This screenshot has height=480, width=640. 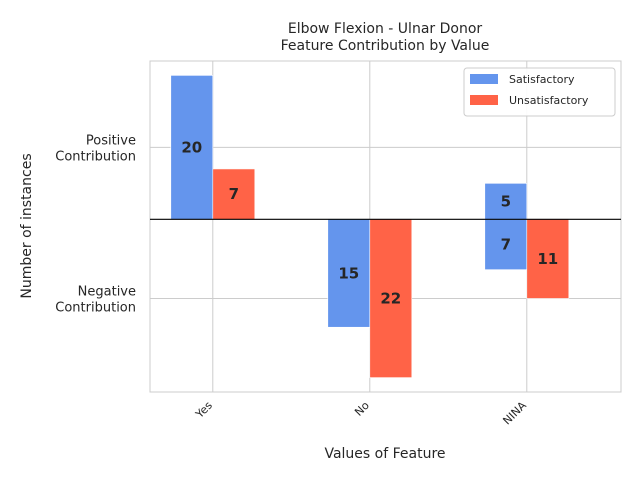 I want to click on chart-title-line: Feature Contribution by Value, so click(x=385, y=46).